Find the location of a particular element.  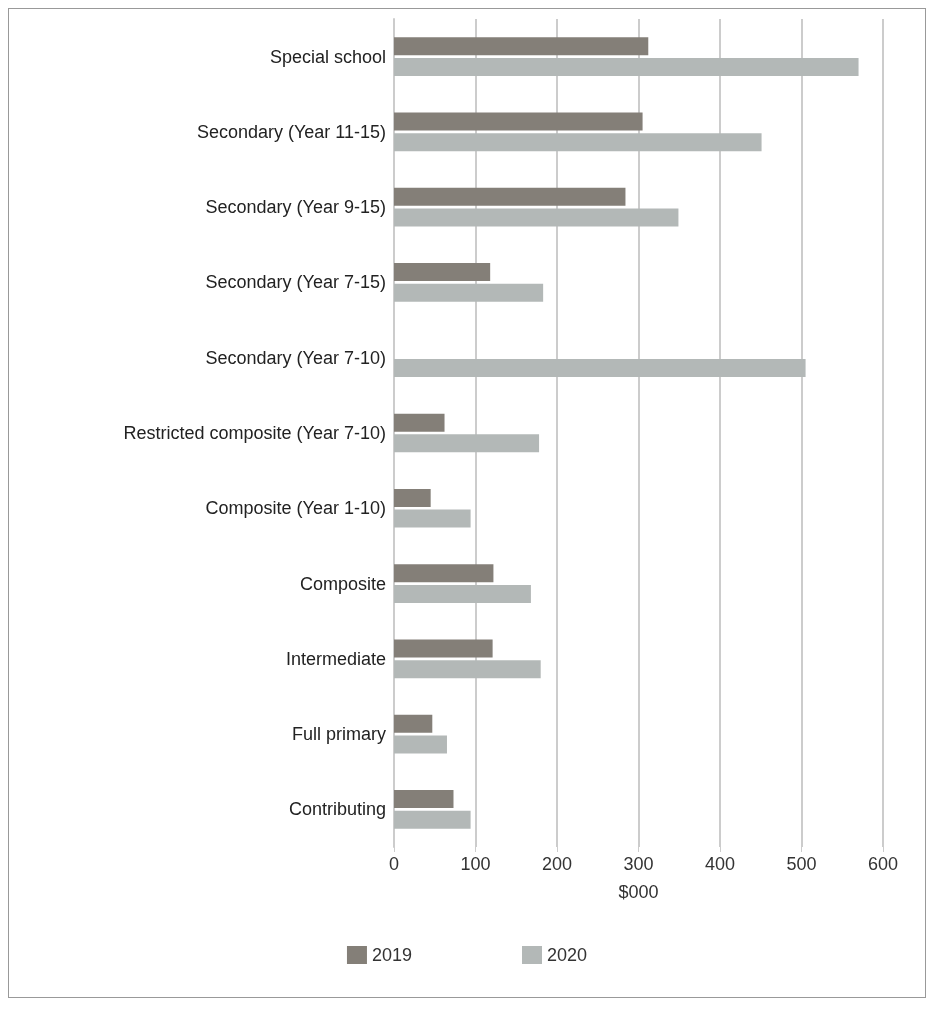

y-tick-label: Intermediate is located at coordinates (335, 658).